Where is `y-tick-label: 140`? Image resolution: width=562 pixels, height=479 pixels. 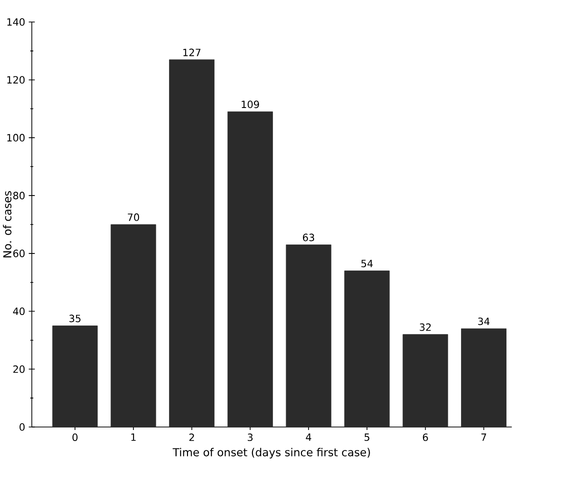 y-tick-label: 140 is located at coordinates (16, 22).